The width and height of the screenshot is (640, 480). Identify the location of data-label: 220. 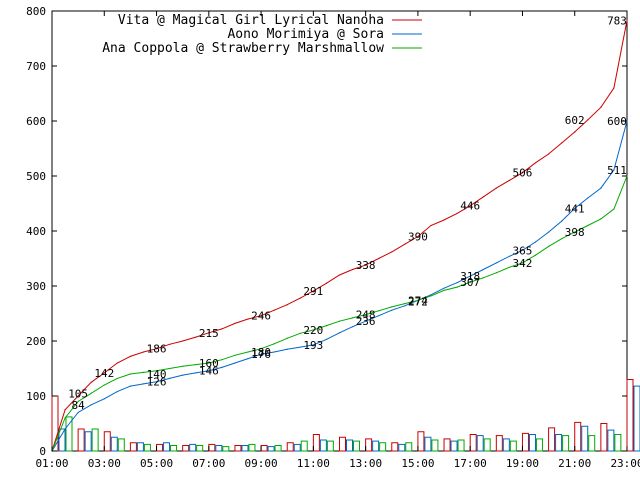
(313, 330).